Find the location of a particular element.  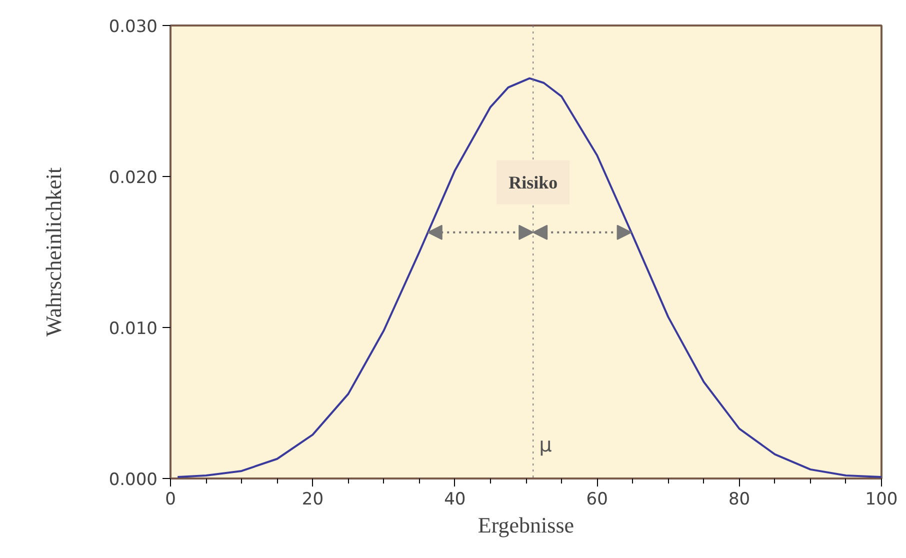

y-tick-label: 0.030 is located at coordinates (133, 27).